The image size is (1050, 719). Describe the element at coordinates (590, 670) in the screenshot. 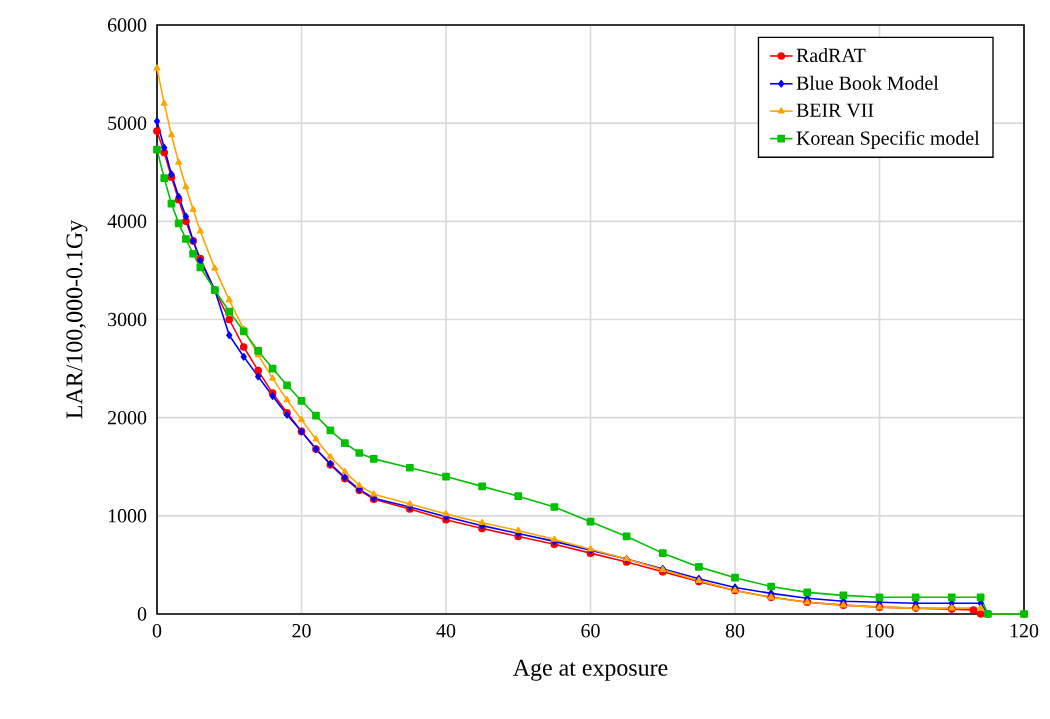

I see `x-axis-title: Age at exposure` at that location.